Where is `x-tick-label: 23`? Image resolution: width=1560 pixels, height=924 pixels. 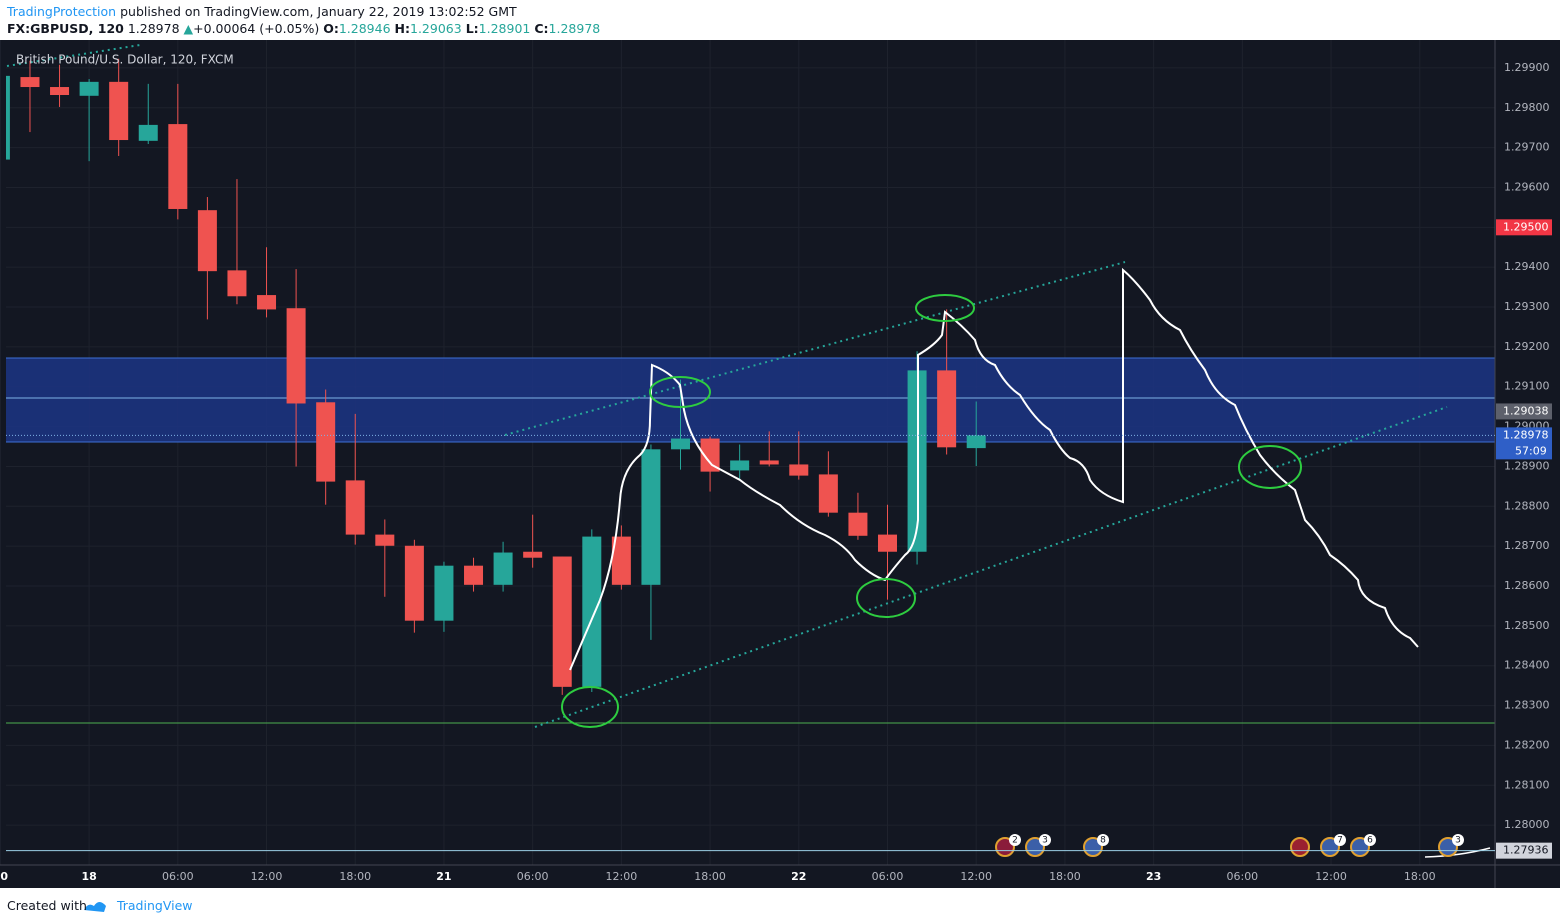
x-tick-label: 23 is located at coordinates (1153, 876).